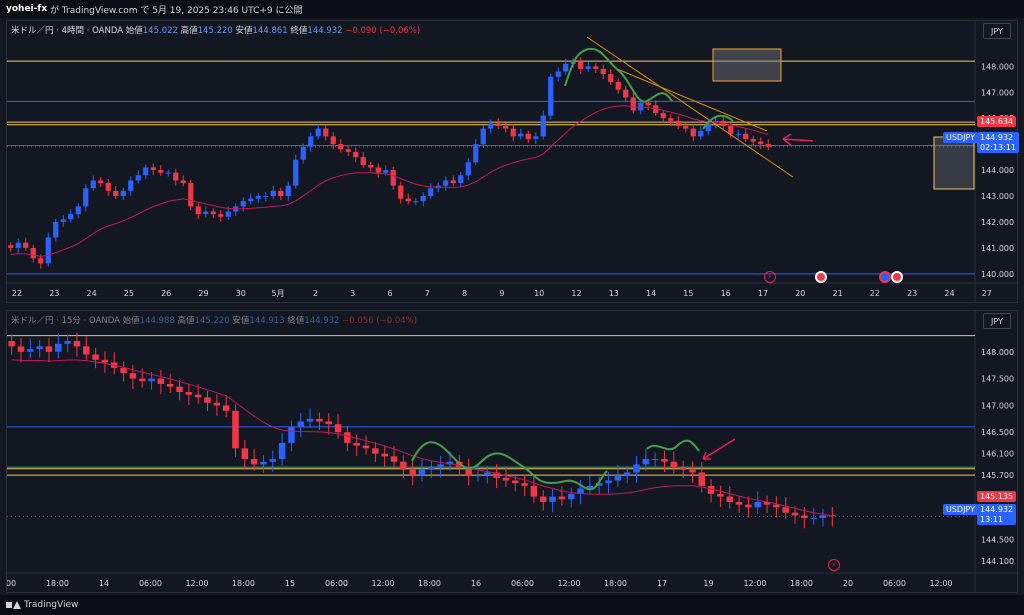  I want to click on time-tick-label: 7, so click(427, 293).